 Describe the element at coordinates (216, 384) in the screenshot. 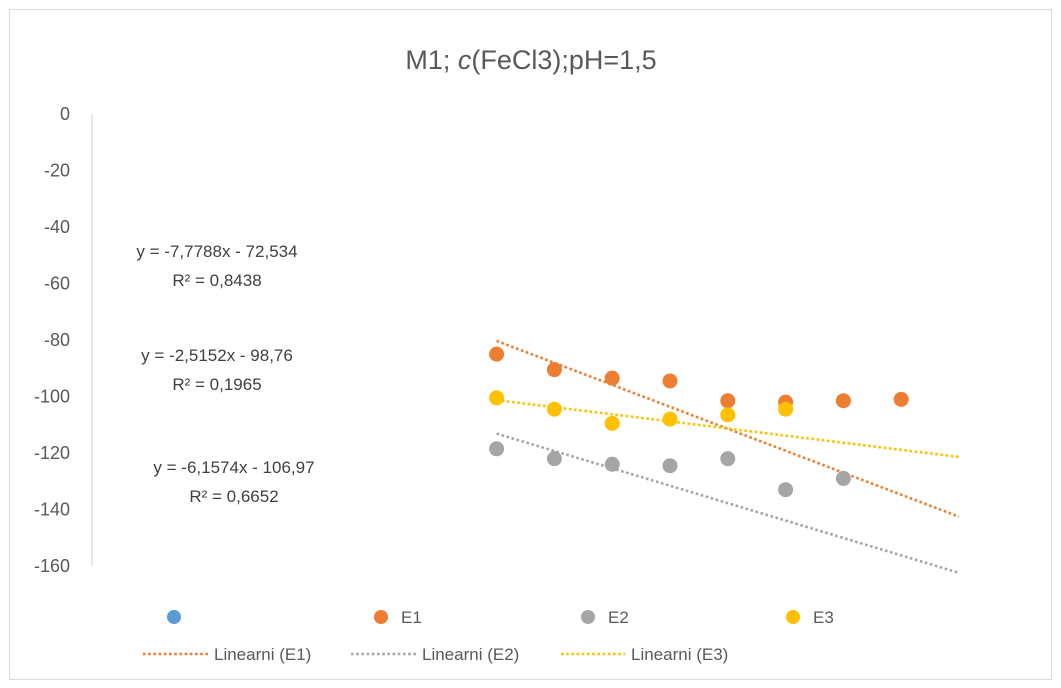

I see `e3-r-squared: R² = 0,1965` at that location.